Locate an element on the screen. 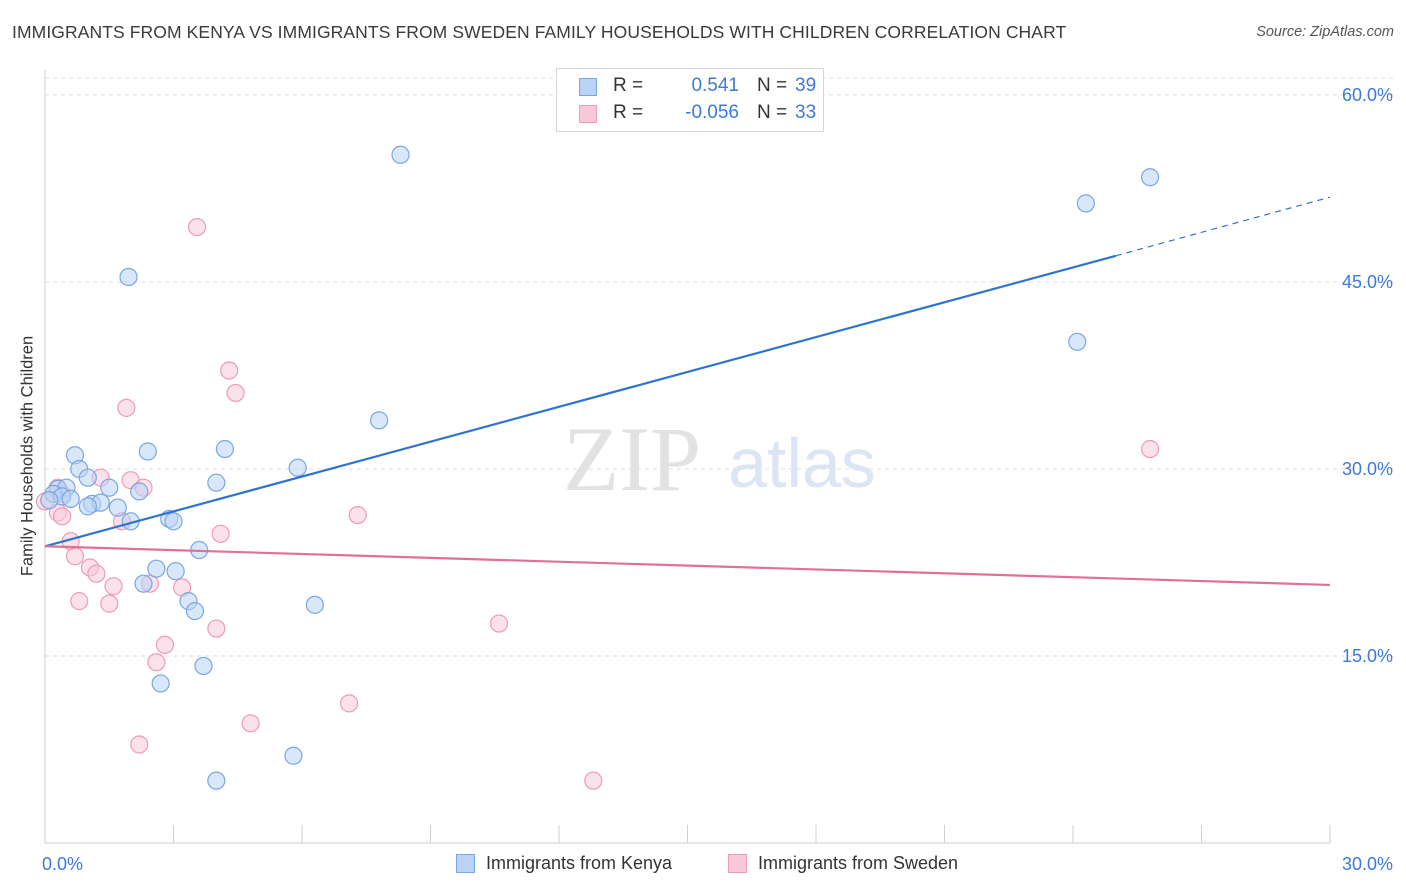 The height and width of the screenshot is (892, 1406). sweden-r-value: -0.056 is located at coordinates (712, 112).